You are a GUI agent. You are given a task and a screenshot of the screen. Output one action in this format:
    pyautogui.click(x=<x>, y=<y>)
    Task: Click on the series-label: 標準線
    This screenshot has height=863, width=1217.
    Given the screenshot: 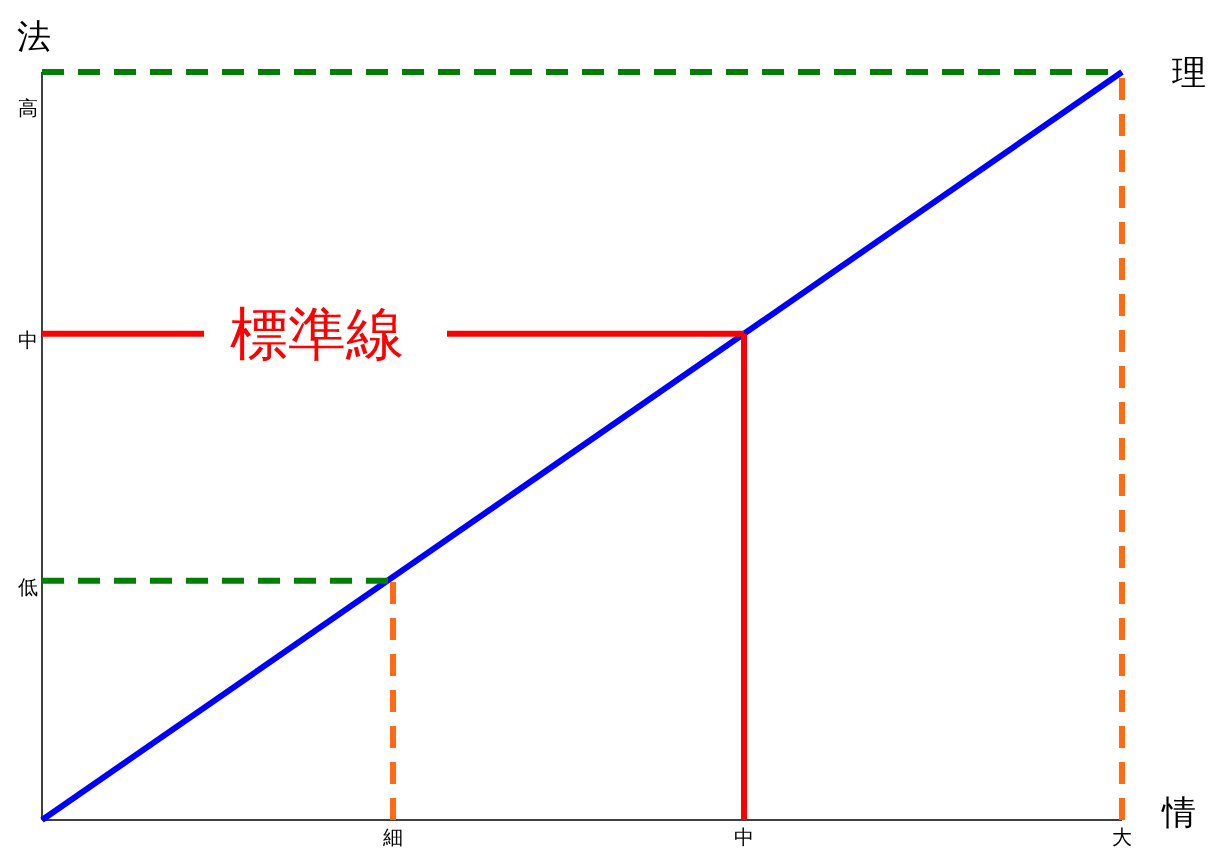 What is the action you would take?
    pyautogui.click(x=317, y=334)
    